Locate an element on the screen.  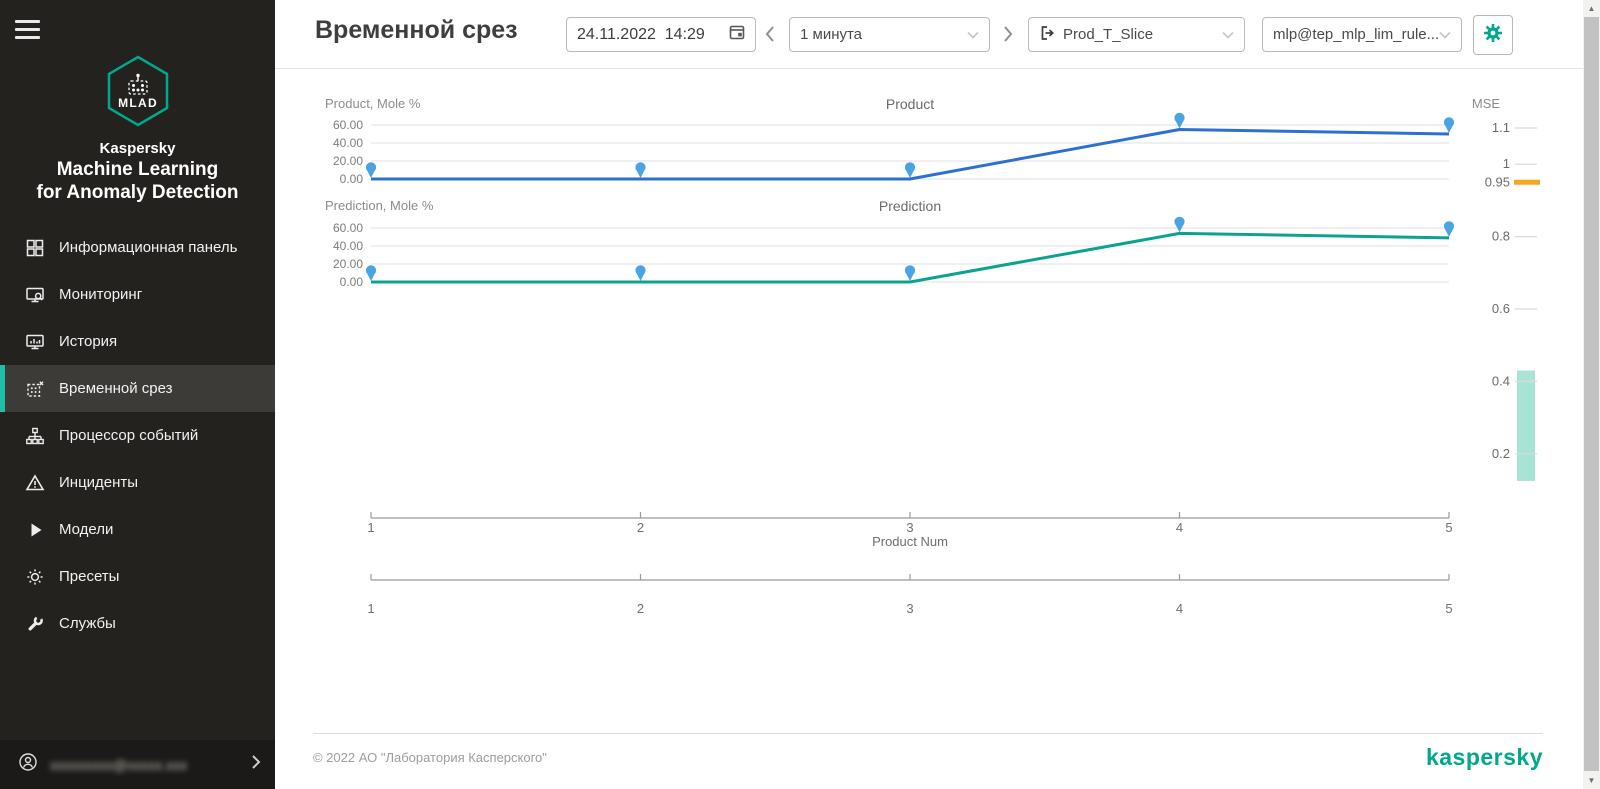
sidebar-item-dashboard: Информационная панель is located at coordinates (137, 247).